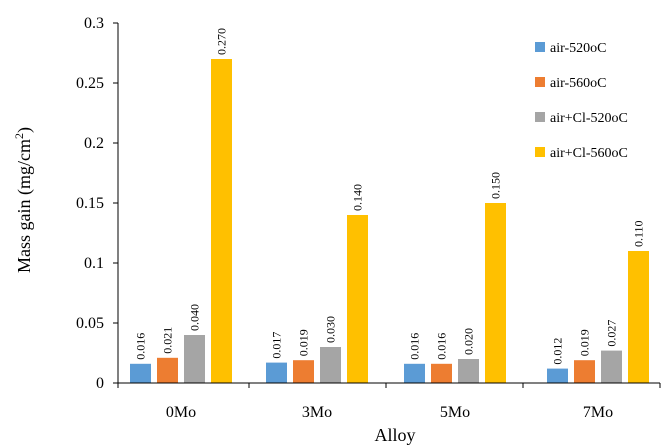  What do you see at coordinates (358, 197) in the screenshot?
I see `data-label: 0.140` at bounding box center [358, 197].